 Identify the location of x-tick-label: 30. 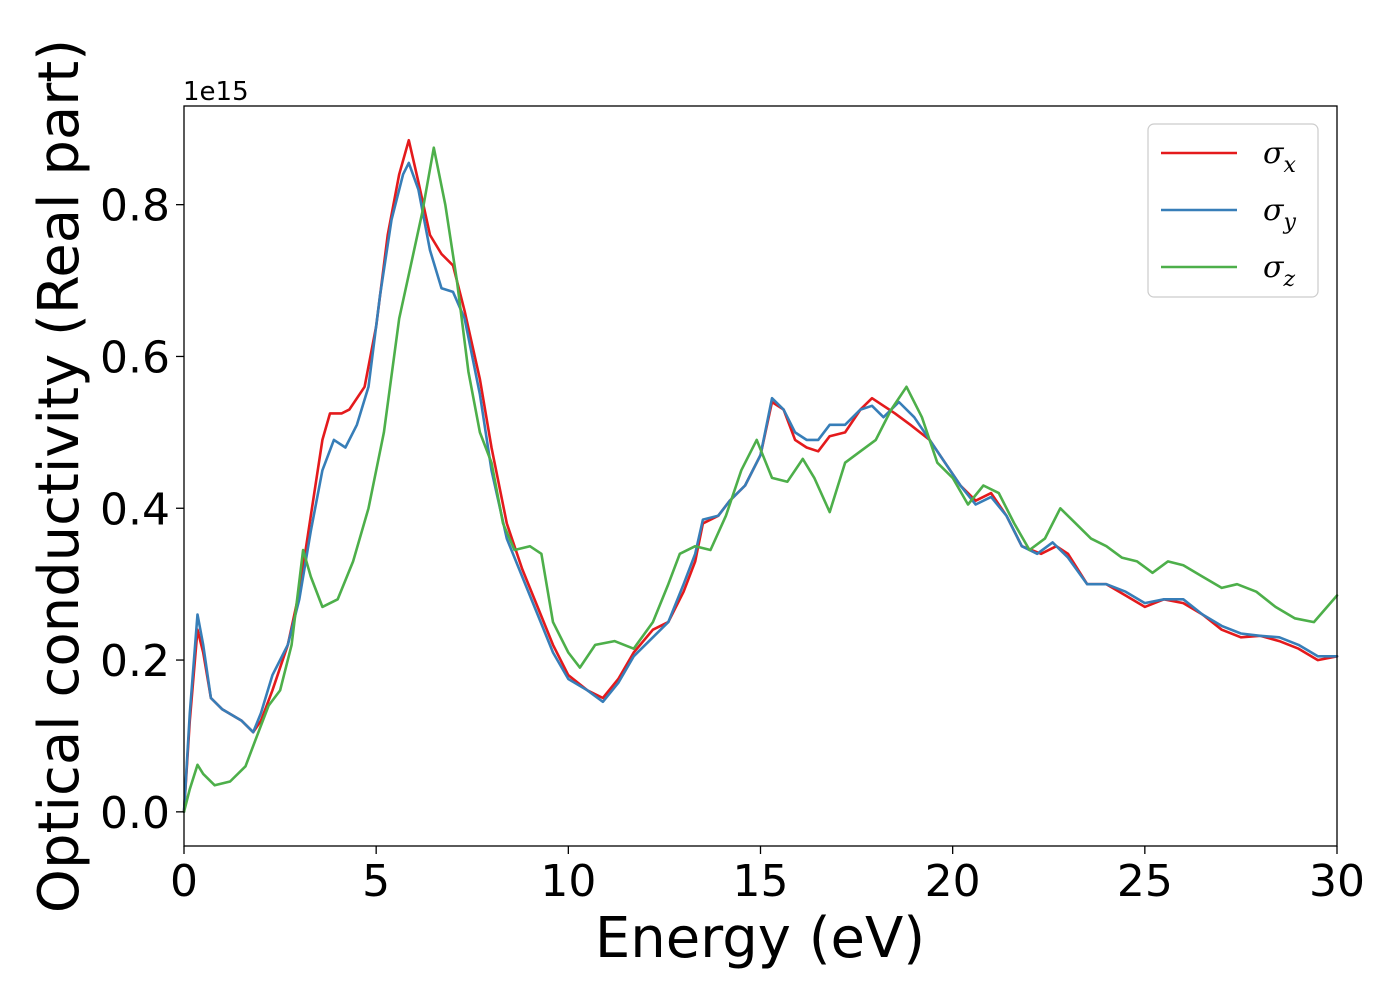
(1337, 881).